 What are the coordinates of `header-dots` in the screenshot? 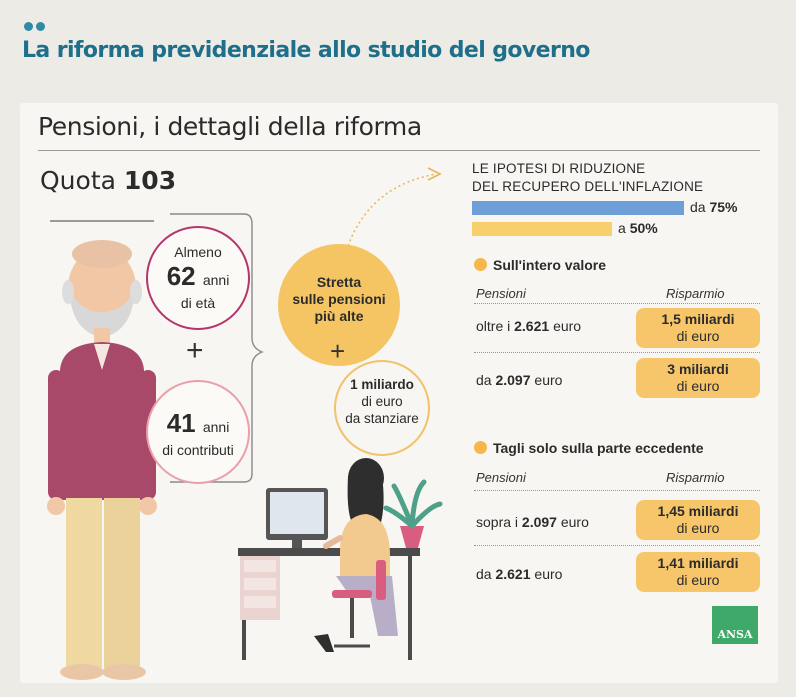 It's located at (34, 26).